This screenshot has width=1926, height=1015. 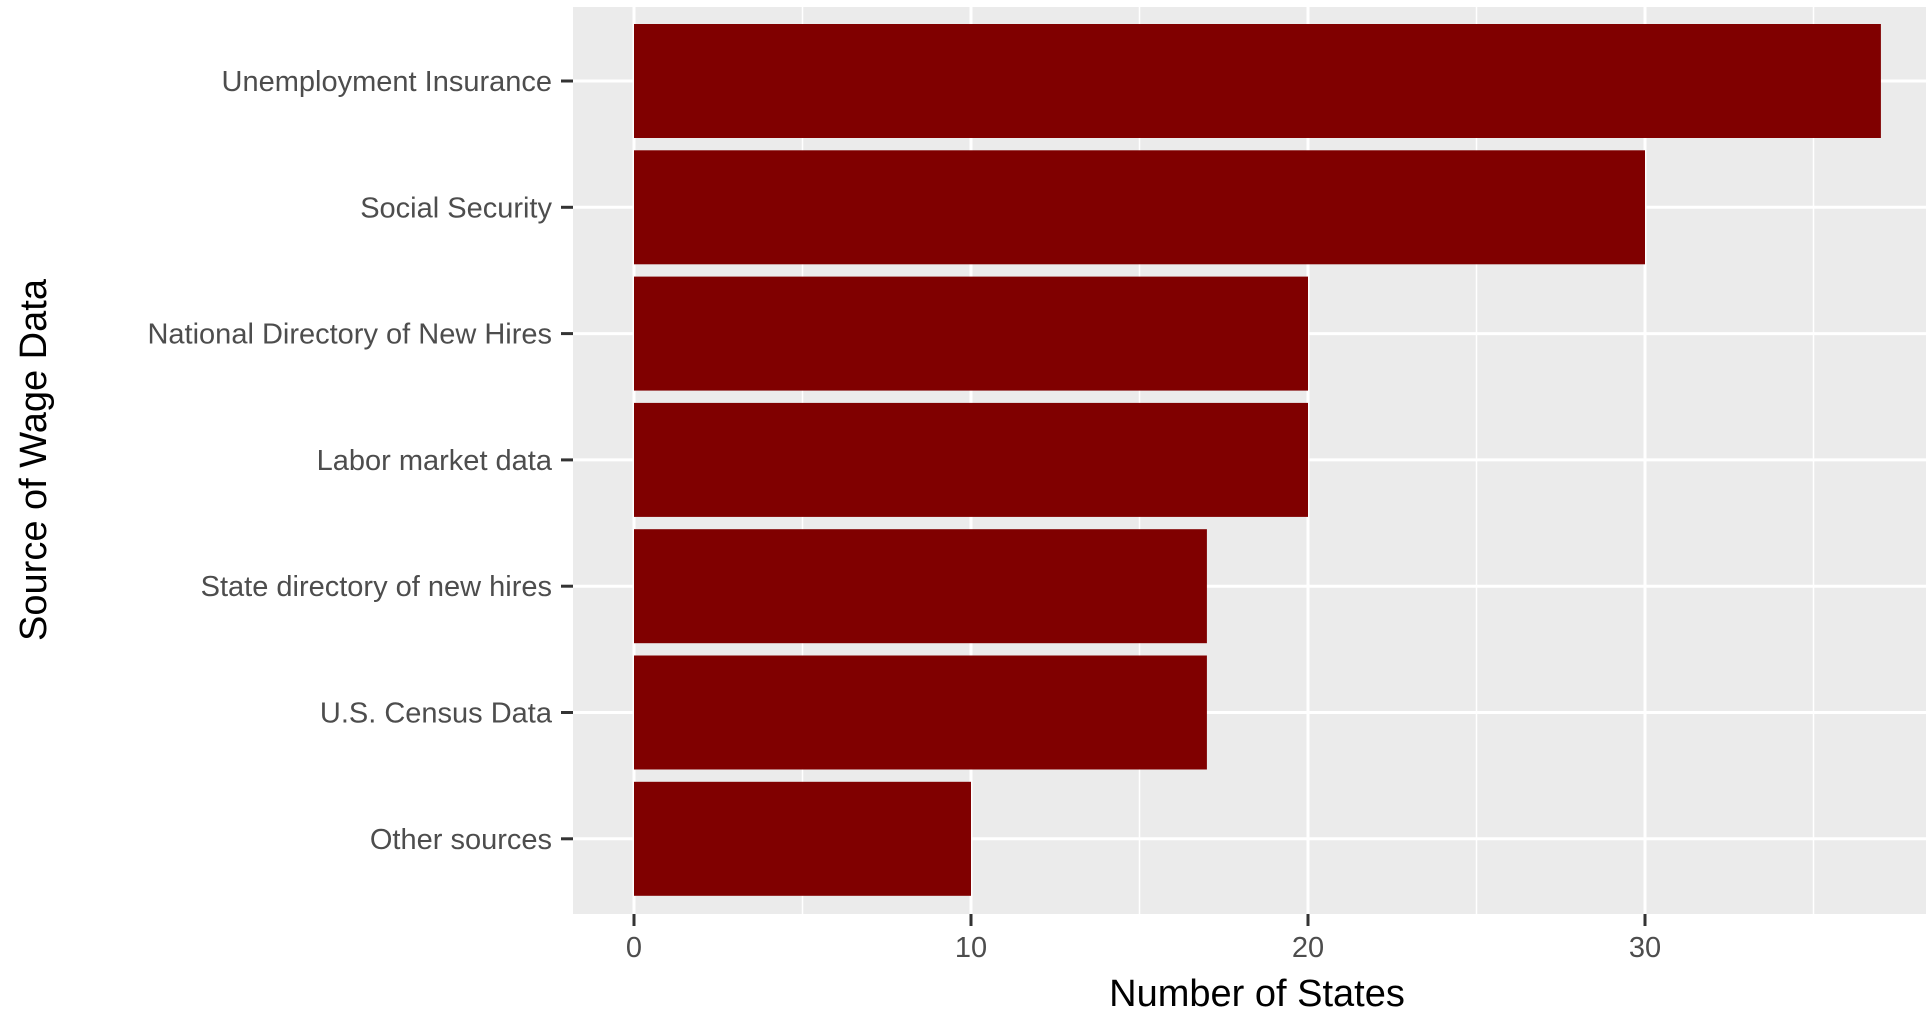 What do you see at coordinates (436, 714) in the screenshot?
I see `y-tick-label: U.S. Census Data` at bounding box center [436, 714].